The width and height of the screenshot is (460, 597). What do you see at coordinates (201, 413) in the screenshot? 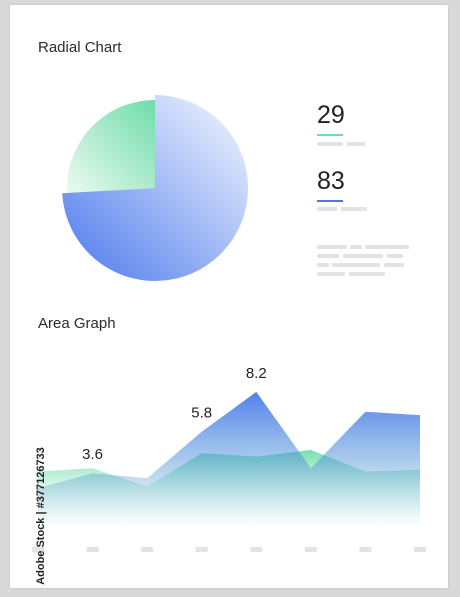
I see `data-label: 5.8` at bounding box center [201, 413].